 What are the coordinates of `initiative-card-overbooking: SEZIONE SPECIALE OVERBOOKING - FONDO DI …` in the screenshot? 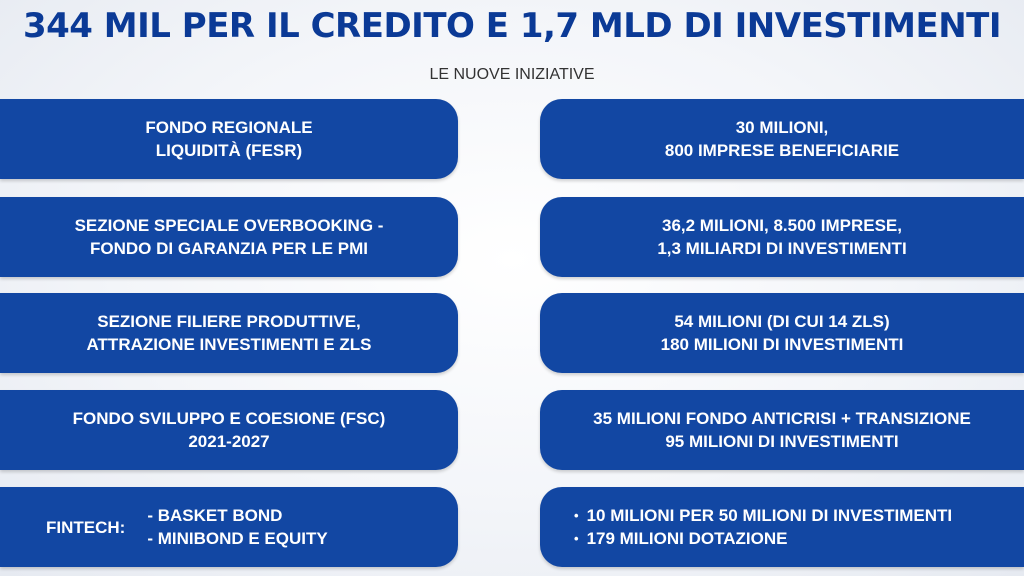 It's located at (229, 237).